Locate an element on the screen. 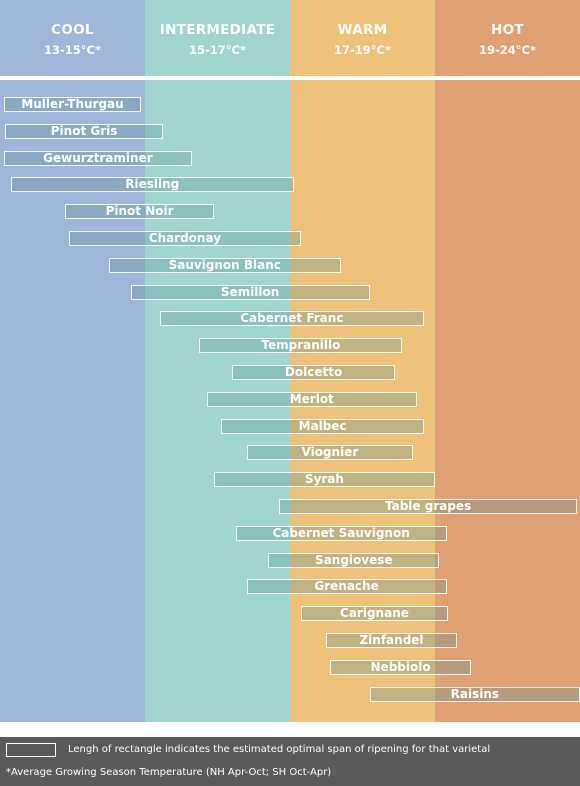  varietal-bar: Pinot Noir is located at coordinates (139, 212).